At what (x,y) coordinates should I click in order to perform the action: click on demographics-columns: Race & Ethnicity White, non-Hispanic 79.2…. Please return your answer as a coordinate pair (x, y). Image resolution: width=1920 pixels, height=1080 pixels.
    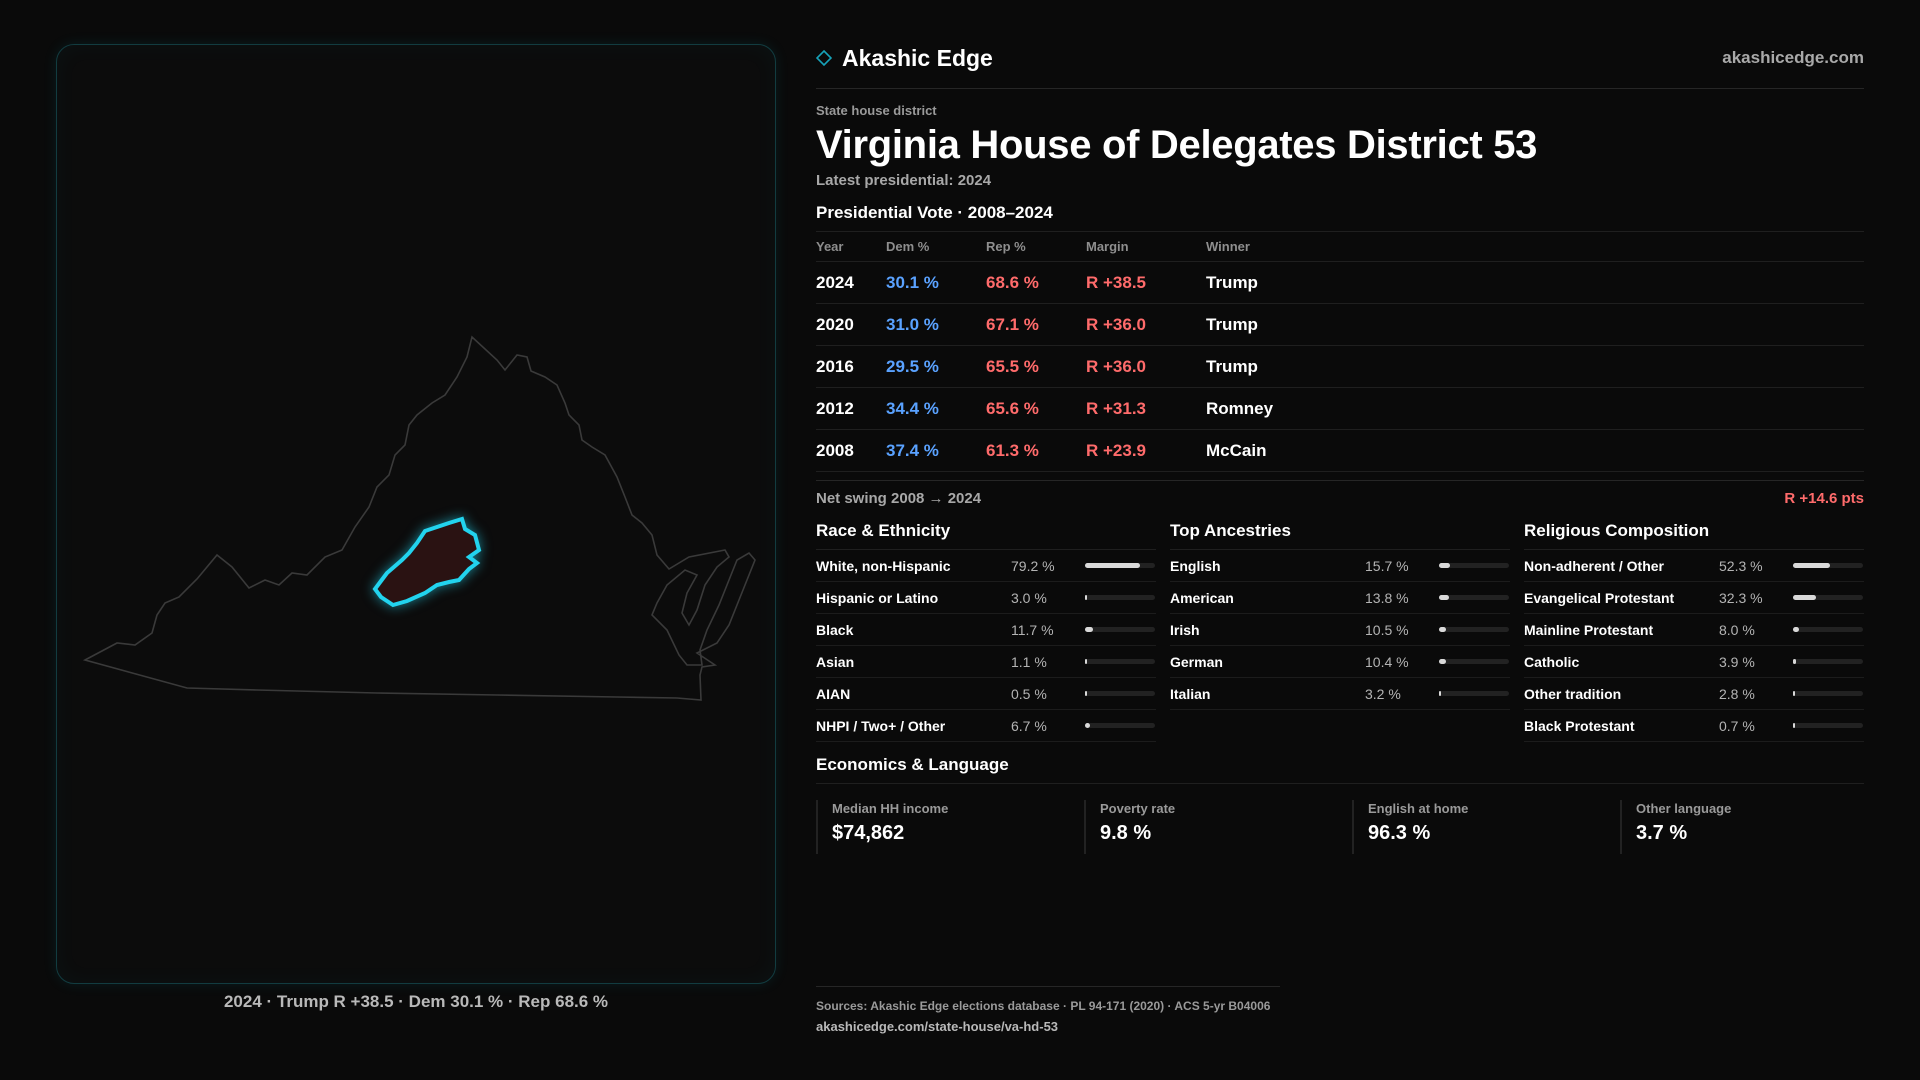
    Looking at the image, I should click on (1340, 631).